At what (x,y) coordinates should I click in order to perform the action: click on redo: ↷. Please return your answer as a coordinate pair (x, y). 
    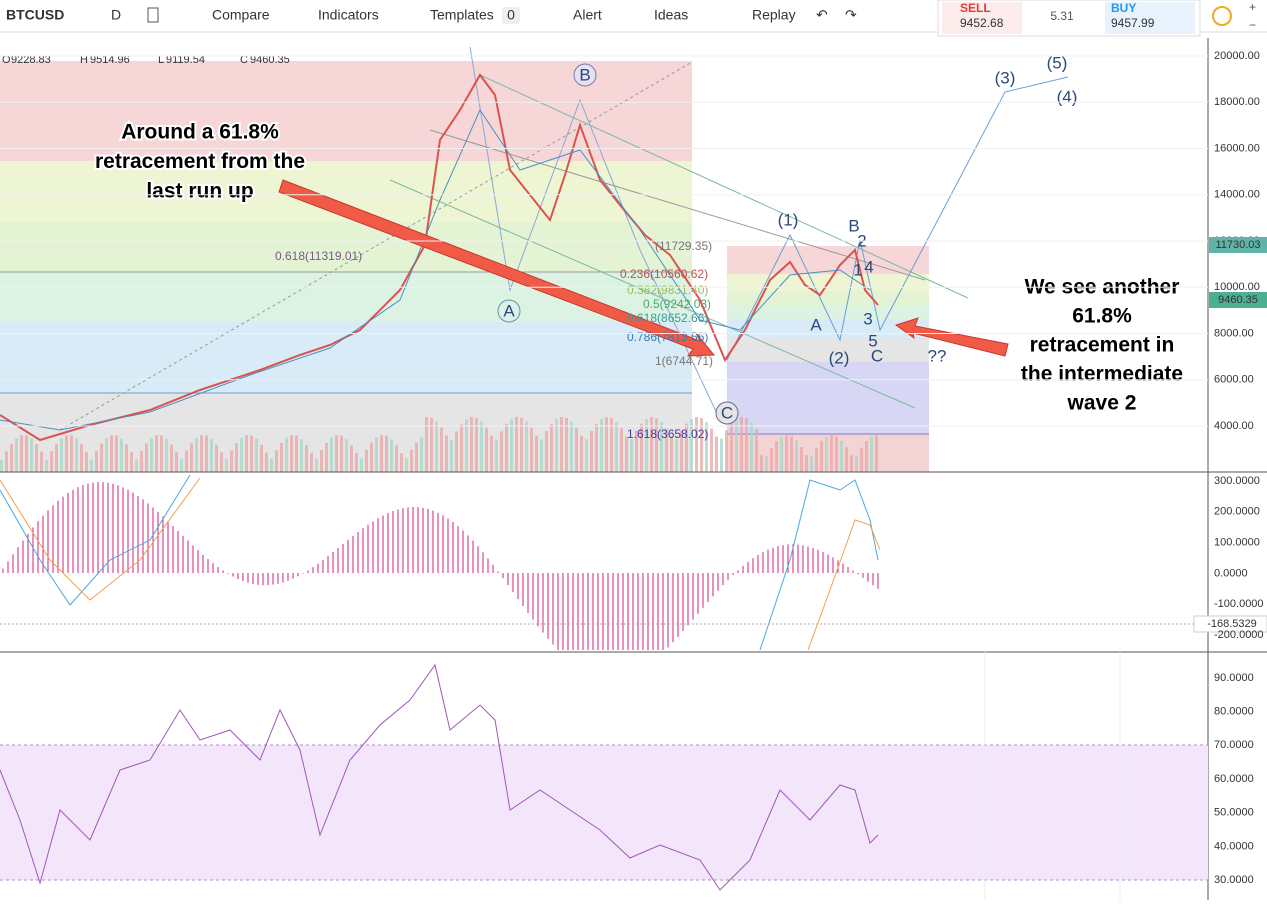
    Looking at the image, I should click on (851, 15).